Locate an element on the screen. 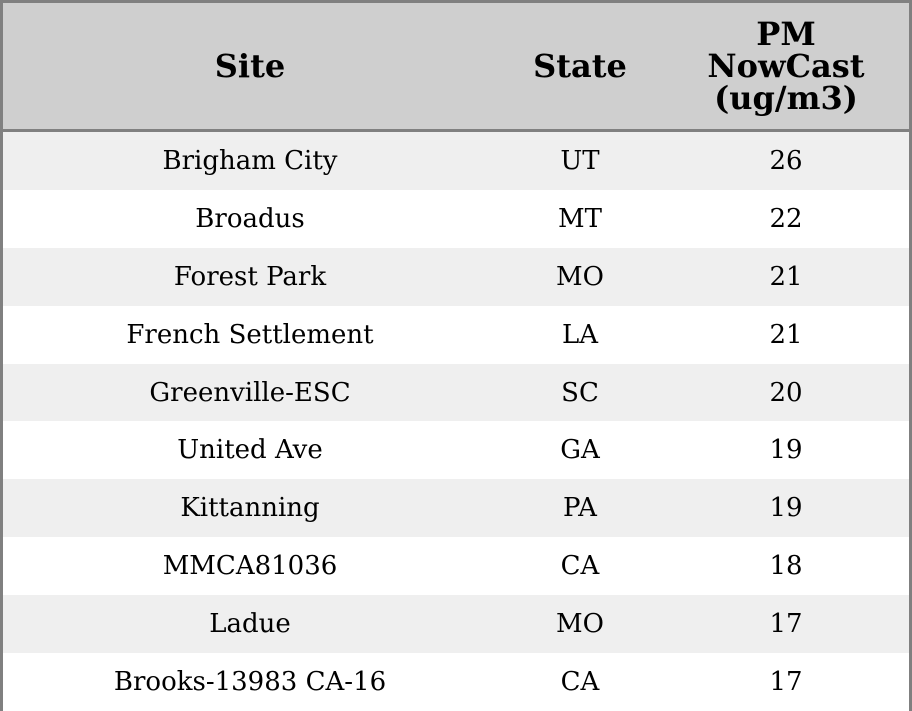 The height and width of the screenshot is (711, 912). cell-state: SC is located at coordinates (580, 392).